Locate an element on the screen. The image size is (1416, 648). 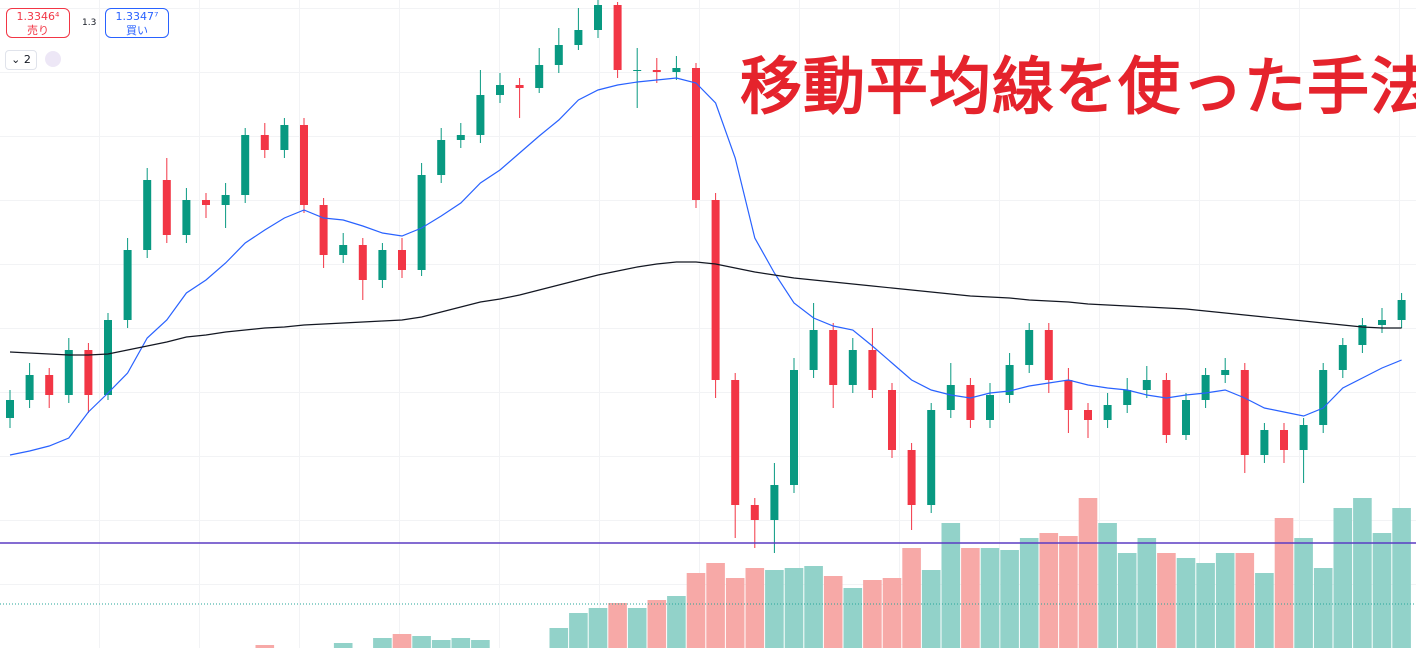
buy-button: 1.3347⁷ 買い is located at coordinates (137, 23).